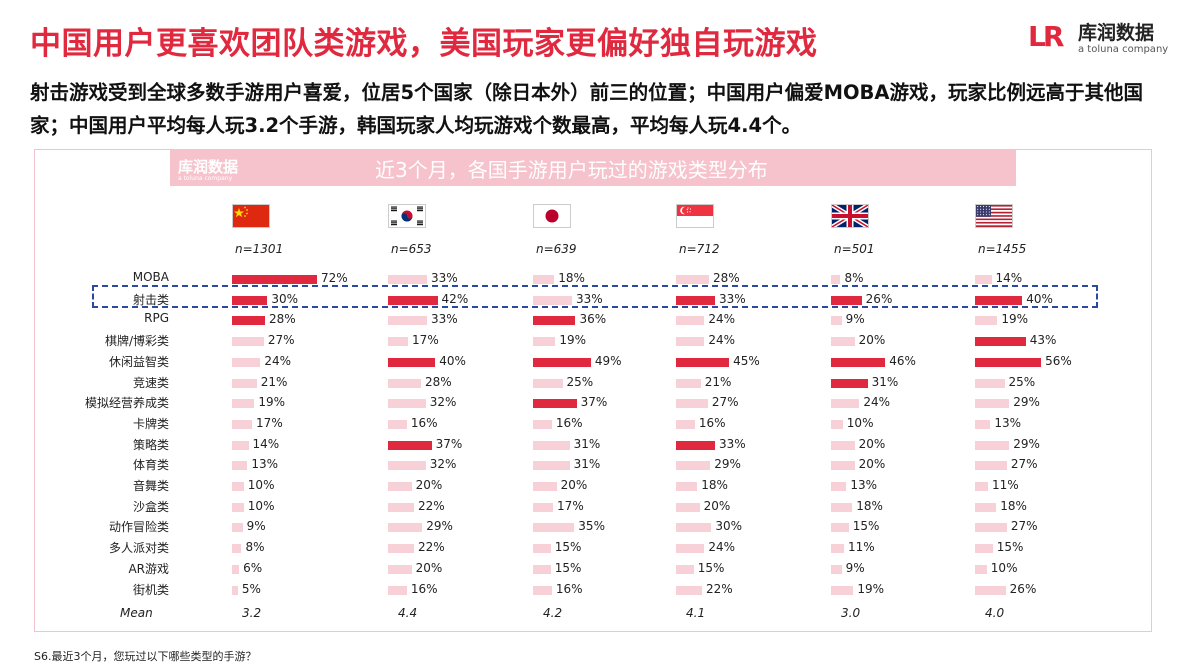 Image resolution: width=1194 pixels, height=671 pixels. Describe the element at coordinates (150, 506) in the screenshot. I see `category-label: 沙盒类` at that location.